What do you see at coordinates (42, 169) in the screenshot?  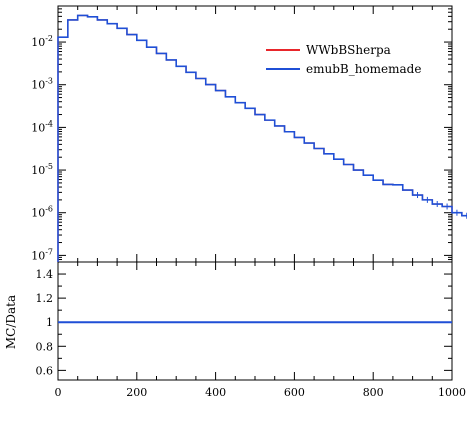 I see `main-y-tick-label: 10⁻⁵` at bounding box center [42, 169].